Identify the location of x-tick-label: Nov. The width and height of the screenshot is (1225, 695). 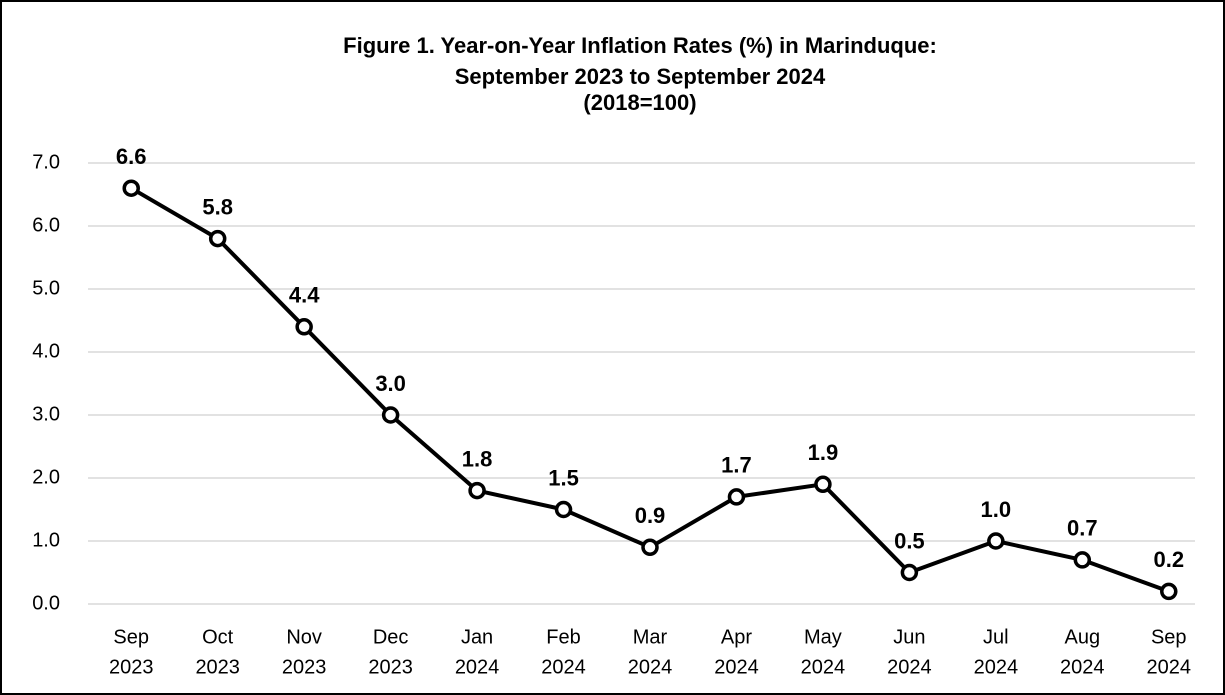
(304, 637).